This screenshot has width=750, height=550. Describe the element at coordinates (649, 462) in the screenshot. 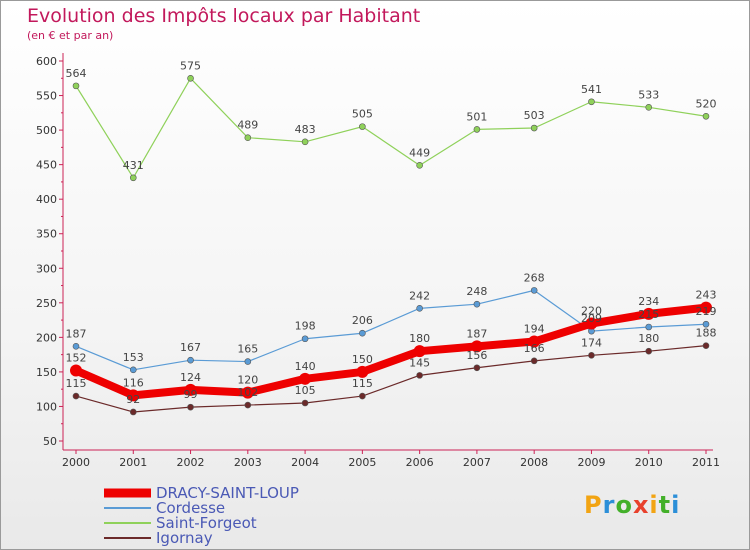

I see `x-tick-label: 2010` at that location.